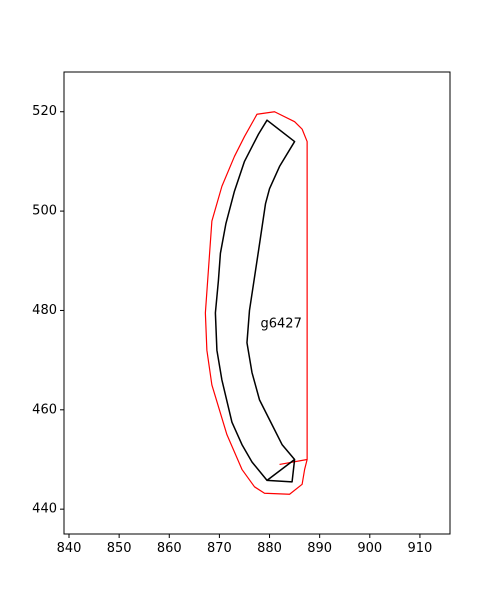  Describe the element at coordinates (119, 548) in the screenshot. I see `x-tick-label: 850` at that location.